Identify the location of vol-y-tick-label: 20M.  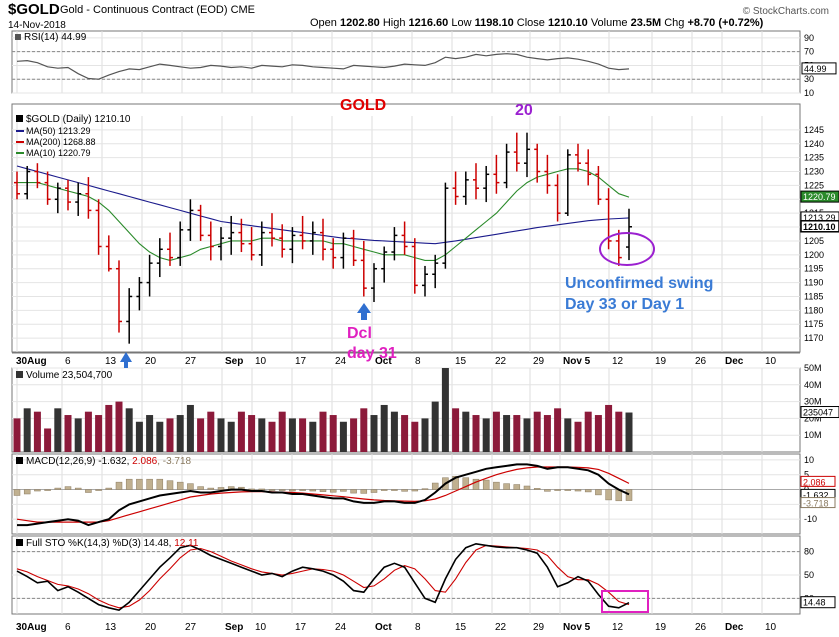
(813, 418).